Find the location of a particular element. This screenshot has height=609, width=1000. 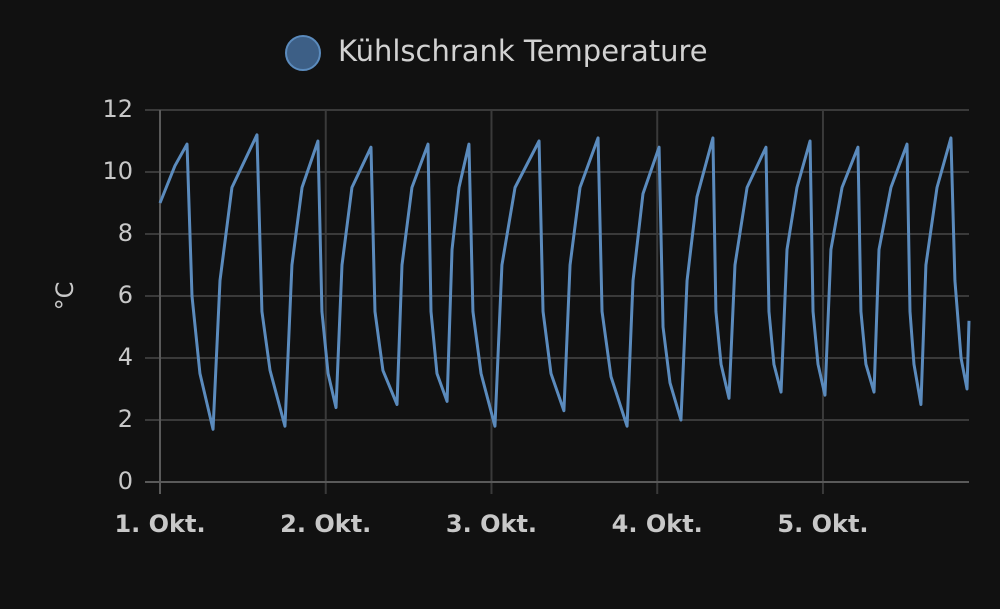

x-tick-label: 1. Okt. is located at coordinates (159, 524).